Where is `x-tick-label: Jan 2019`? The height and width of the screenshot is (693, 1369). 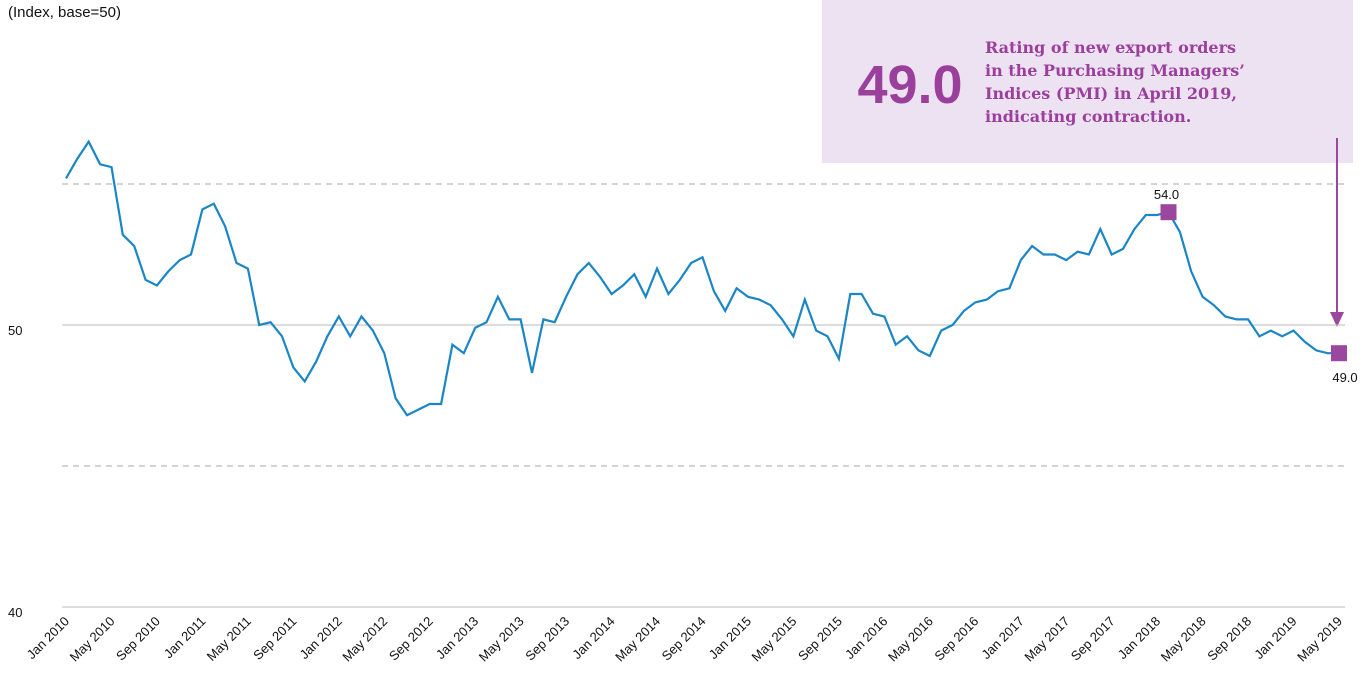
x-tick-label: Jan 2019 is located at coordinates (1275, 638).